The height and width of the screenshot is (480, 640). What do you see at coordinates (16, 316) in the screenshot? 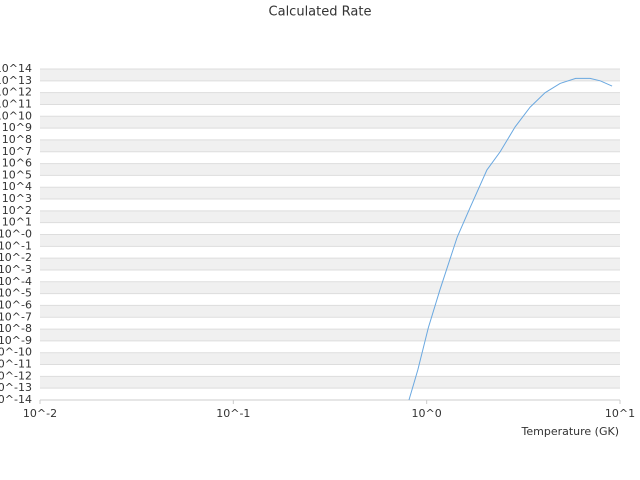
I see `y-tick-label: 10^-7` at bounding box center [16, 316].